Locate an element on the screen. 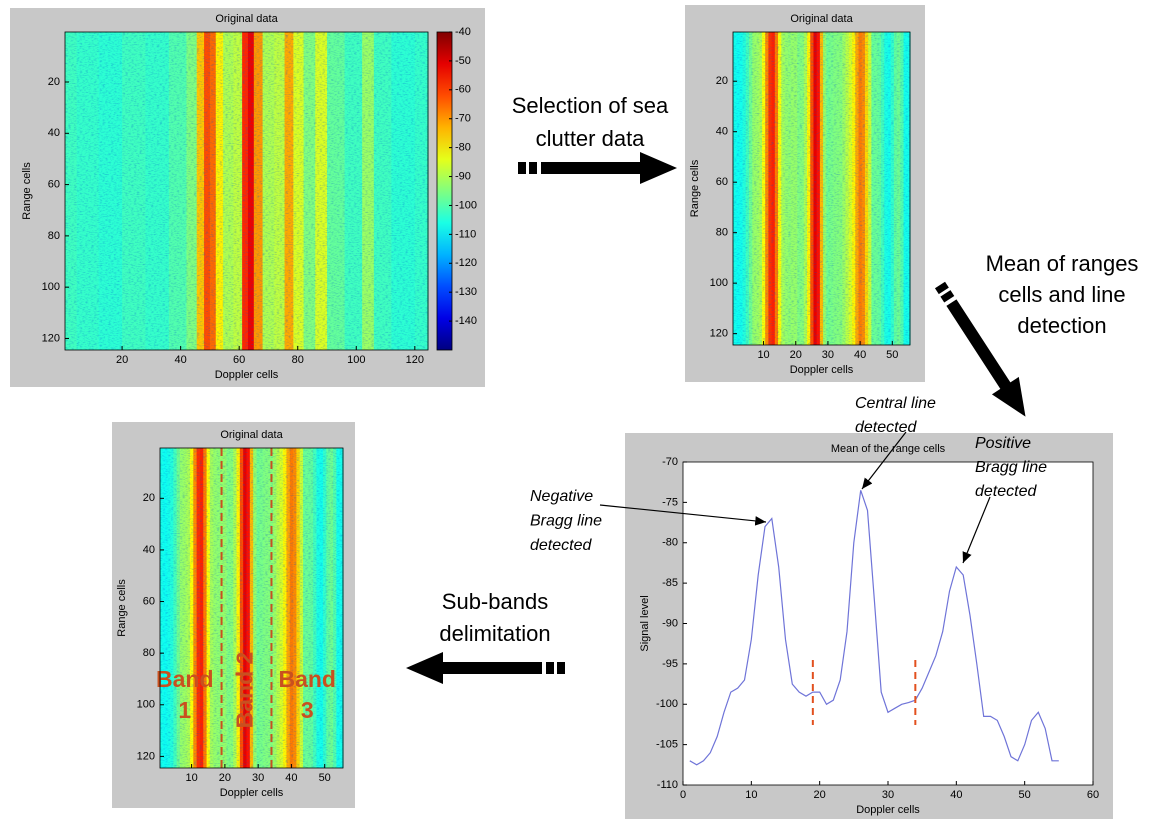 The image size is (1150, 819). colorbar-tick-label: -70 is located at coordinates (463, 119).